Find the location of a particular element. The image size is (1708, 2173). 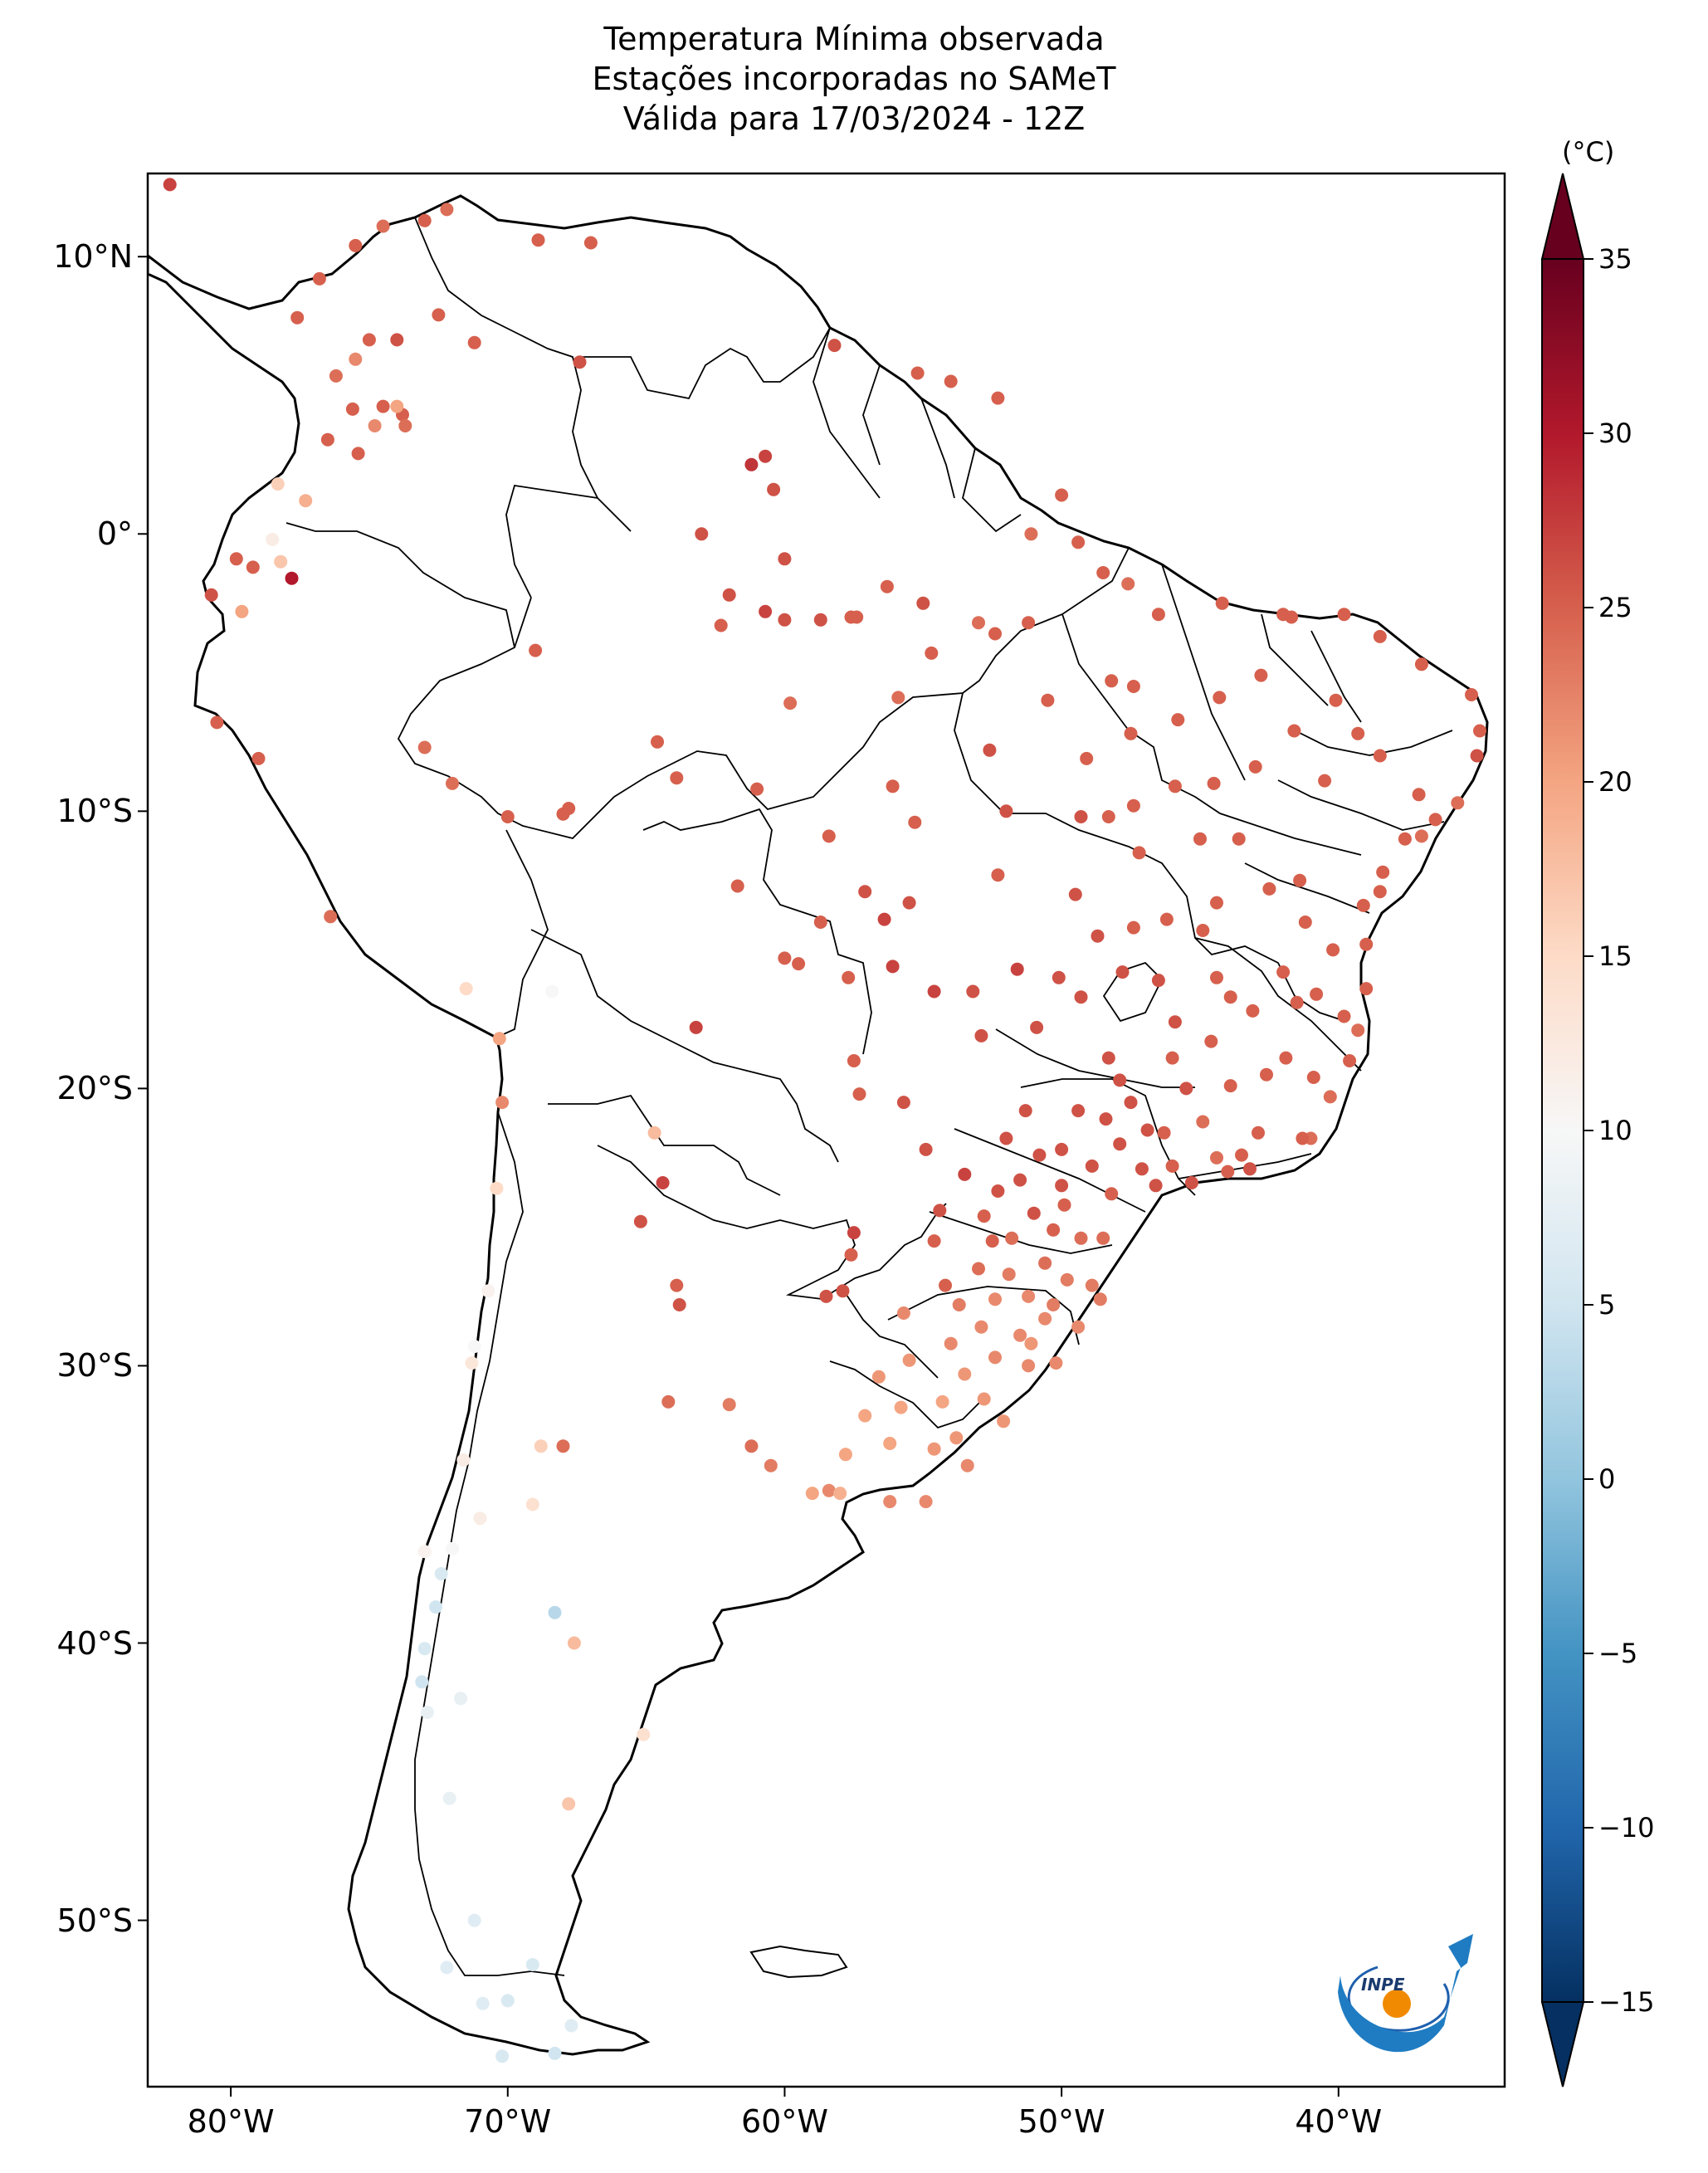

colorbar-tick-label: 10 is located at coordinates (1615, 1130).